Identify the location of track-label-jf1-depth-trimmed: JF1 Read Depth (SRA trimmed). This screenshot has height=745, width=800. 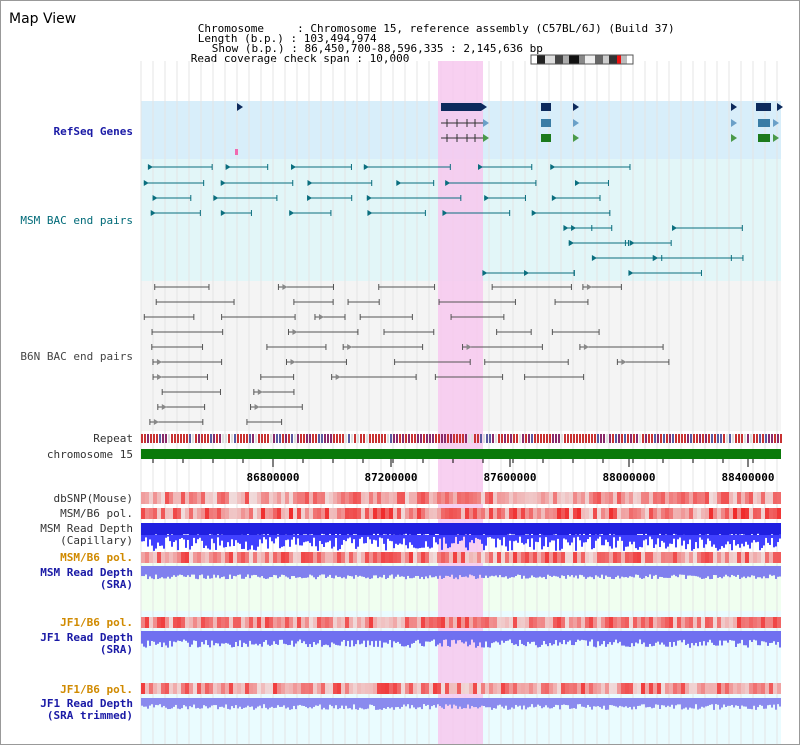
(86, 710).